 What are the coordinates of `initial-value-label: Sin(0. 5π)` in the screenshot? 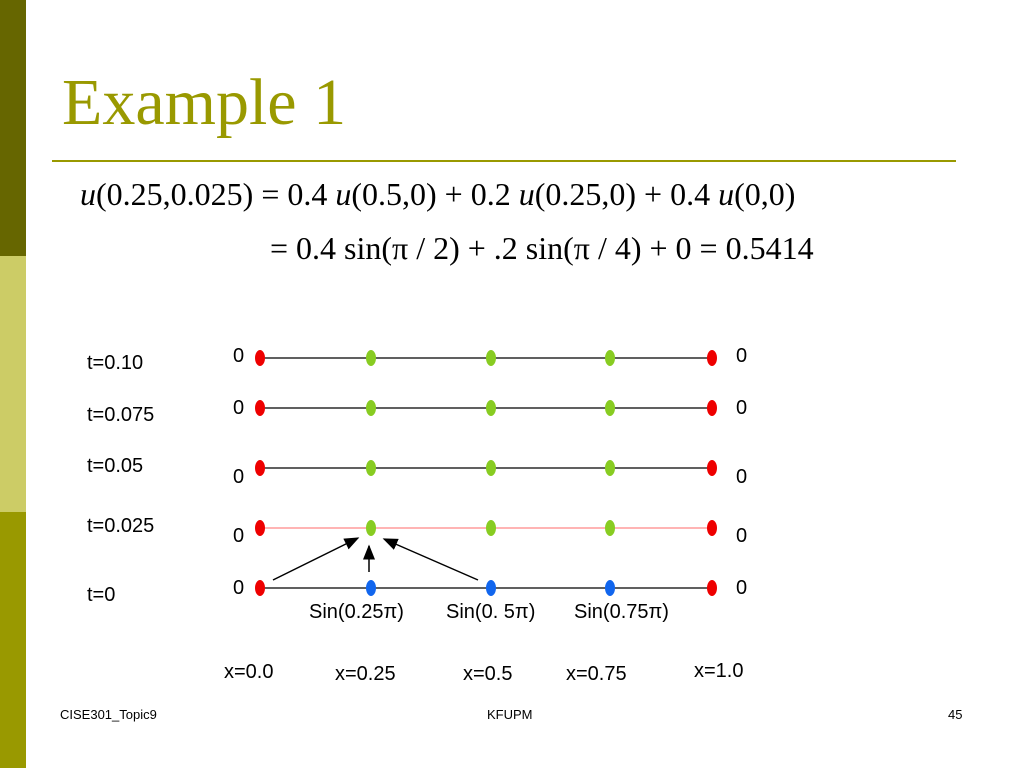 It's located at (491, 612).